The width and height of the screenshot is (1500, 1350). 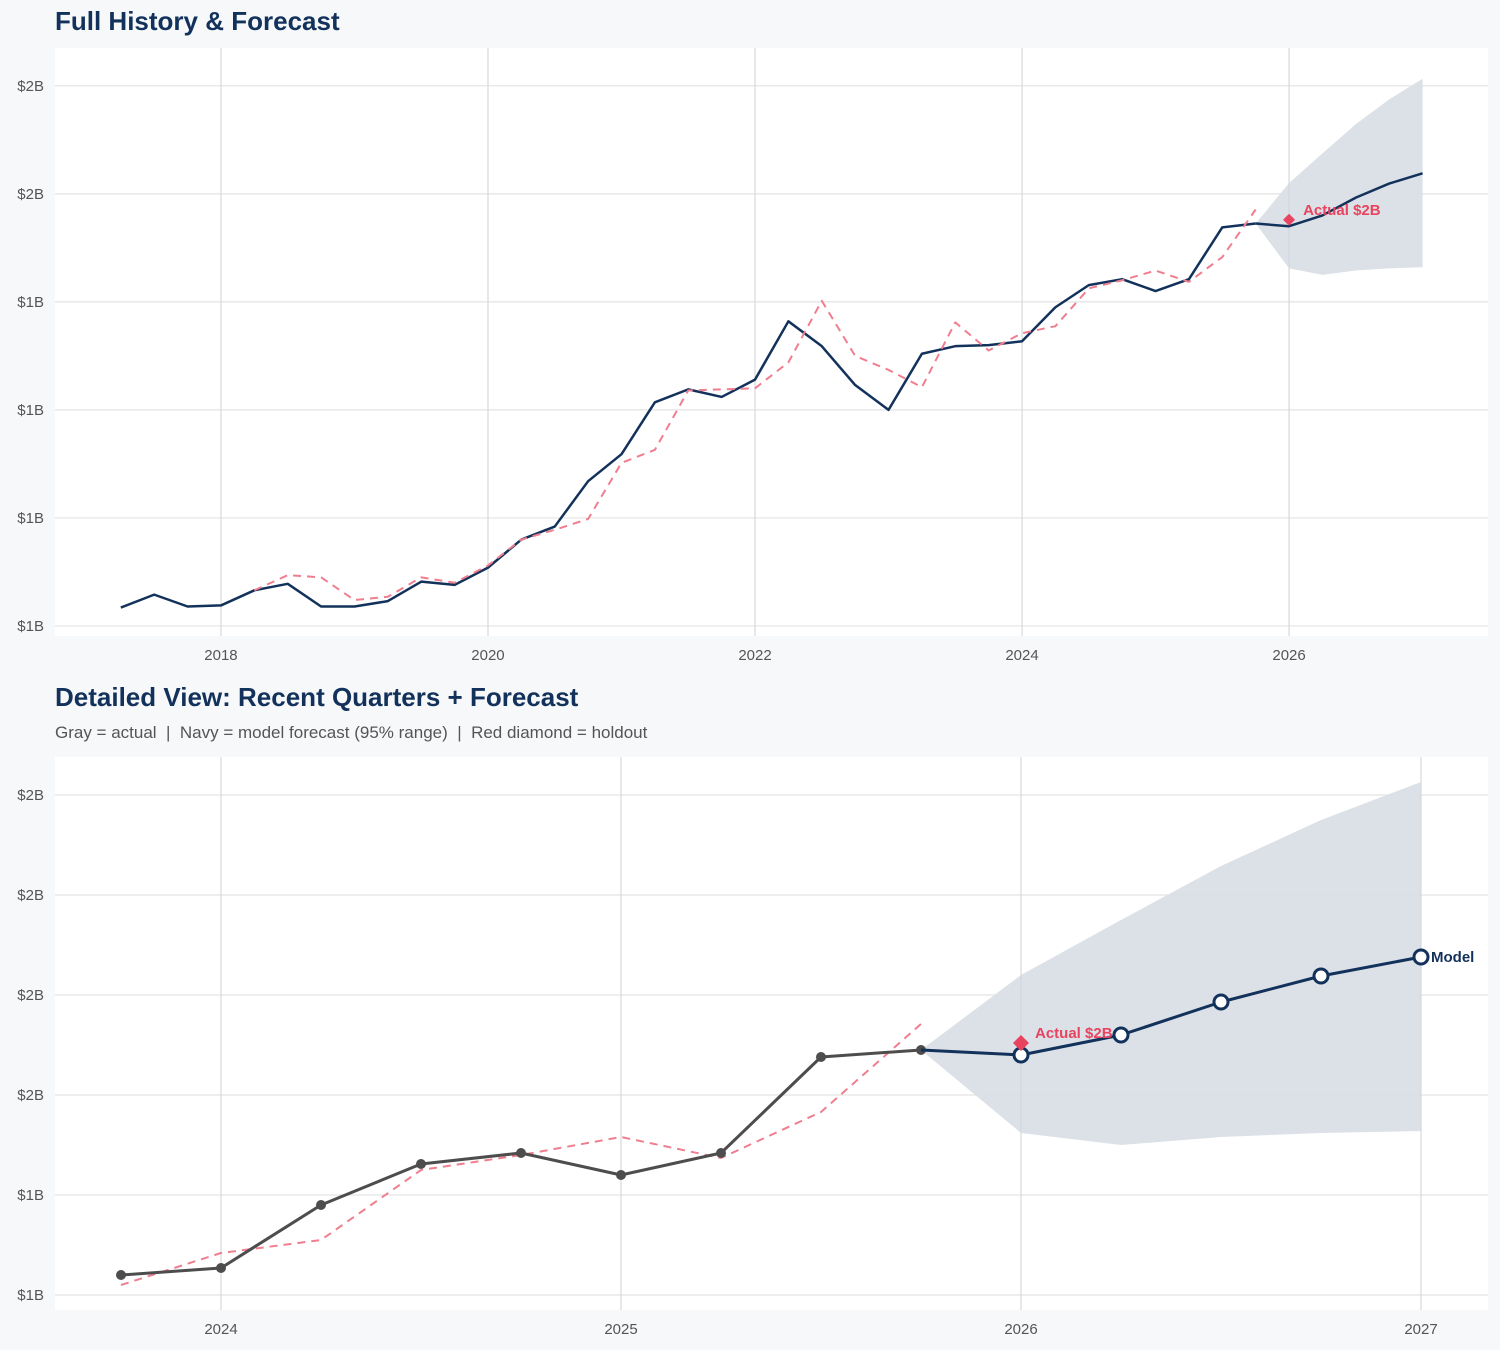 I want to click on x-tick-label: 2018, so click(x=220, y=655).